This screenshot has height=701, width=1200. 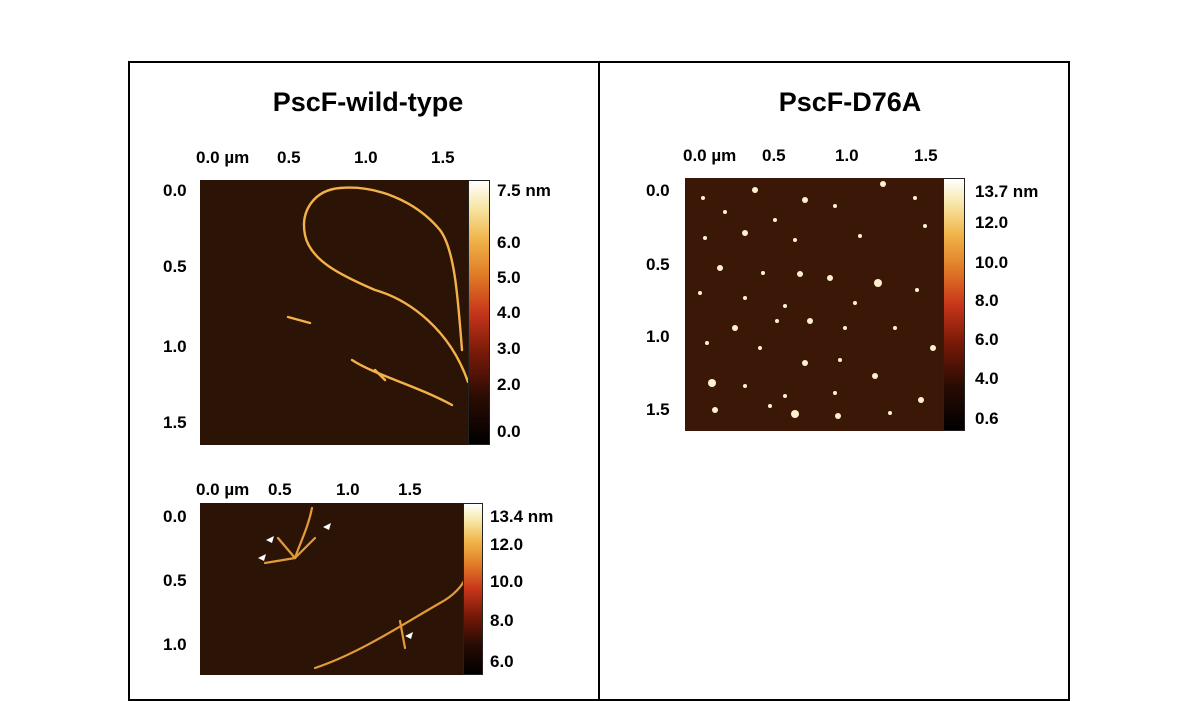 I want to click on fibril-short, so click(x=299, y=320).